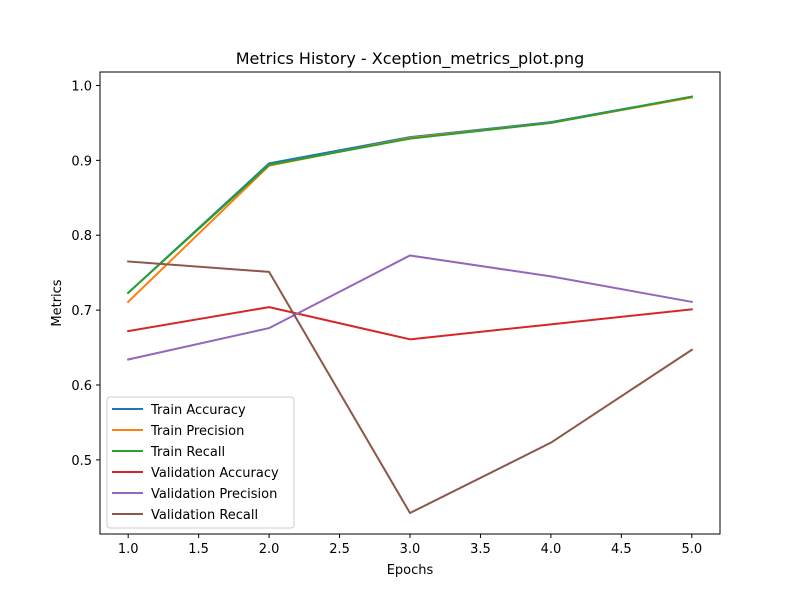  What do you see at coordinates (198, 410) in the screenshot?
I see `legend-label: Train Accuracy` at bounding box center [198, 410].